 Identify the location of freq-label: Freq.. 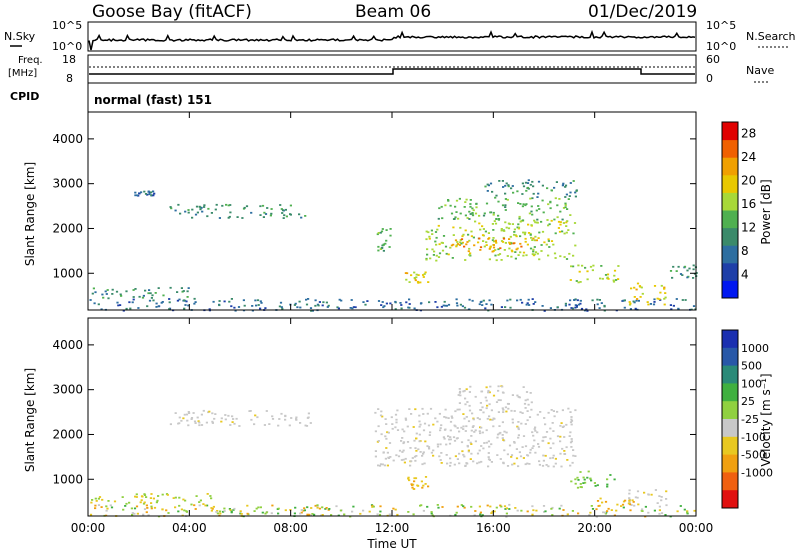
(30, 60).